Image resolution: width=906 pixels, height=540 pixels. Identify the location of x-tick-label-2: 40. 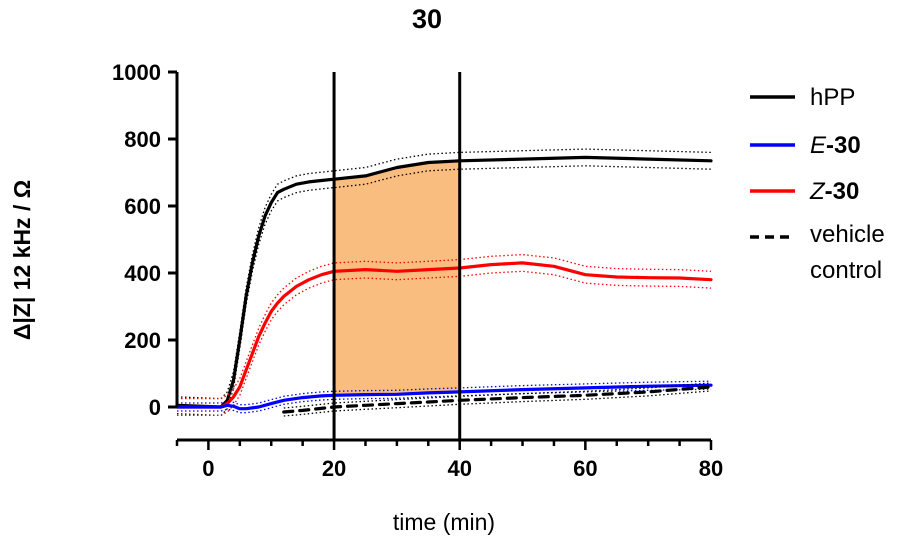
(459, 468).